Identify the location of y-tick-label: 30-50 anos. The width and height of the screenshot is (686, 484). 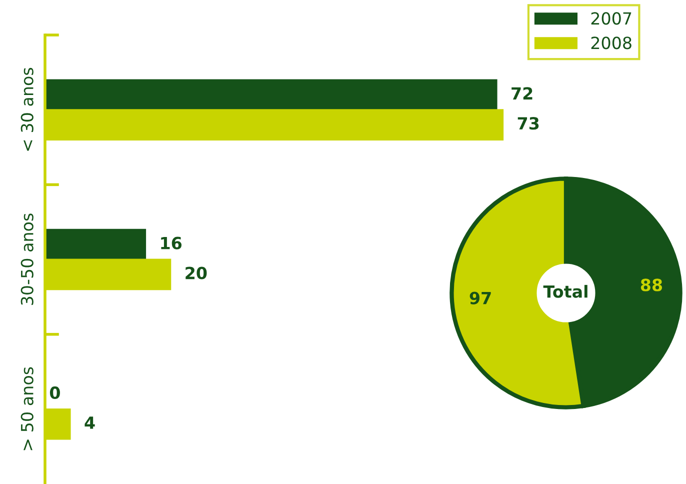
(27, 259).